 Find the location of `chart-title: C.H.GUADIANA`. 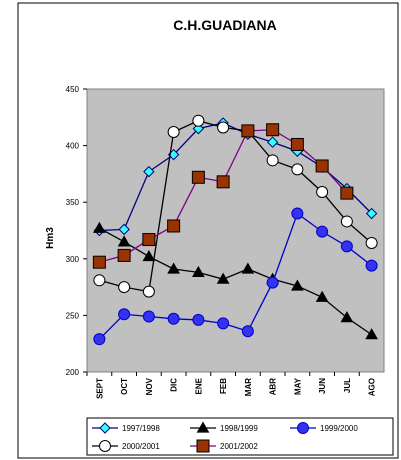

chart-title: C.H.GUADIANA is located at coordinates (224, 25).